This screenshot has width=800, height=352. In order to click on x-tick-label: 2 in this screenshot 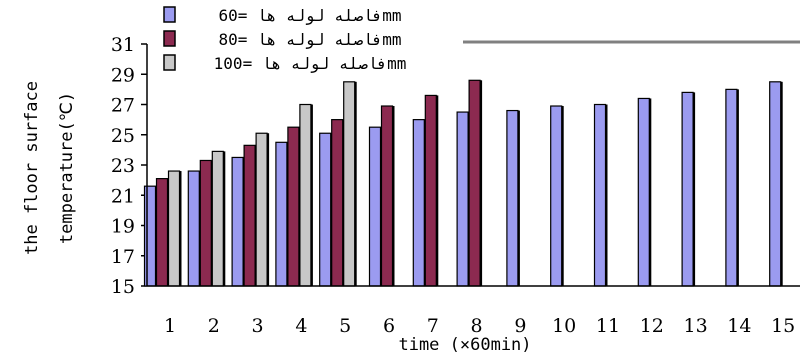, I will do `click(214, 326)`.